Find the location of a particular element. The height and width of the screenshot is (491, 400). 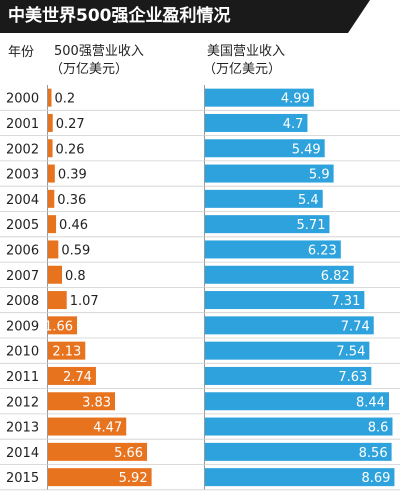

us-value-label: 7.54 is located at coordinates (350, 352).